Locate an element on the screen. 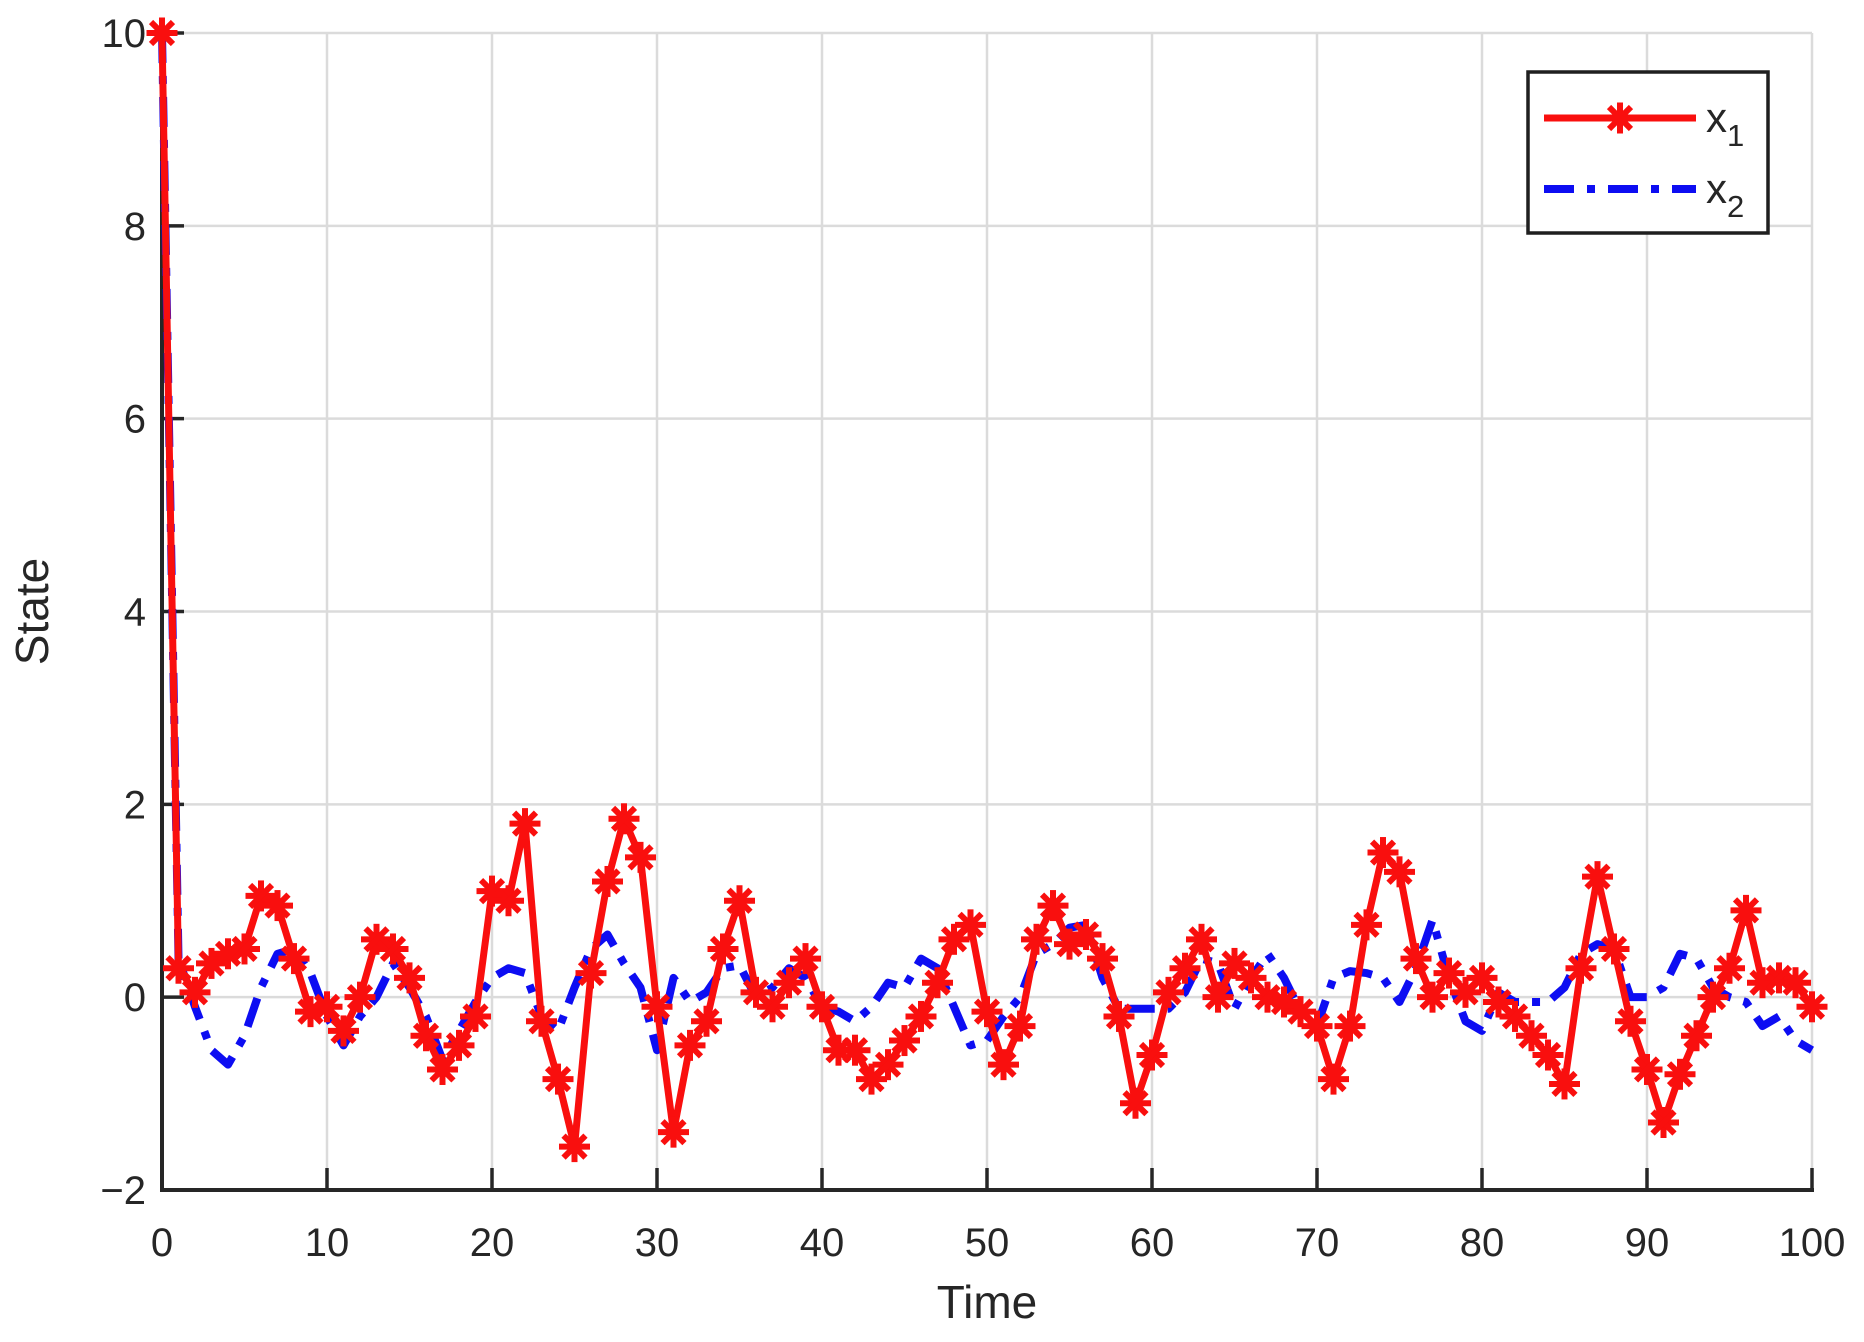 This screenshot has height=1342, width=1864. x-tick-label: 90 is located at coordinates (1647, 1243).